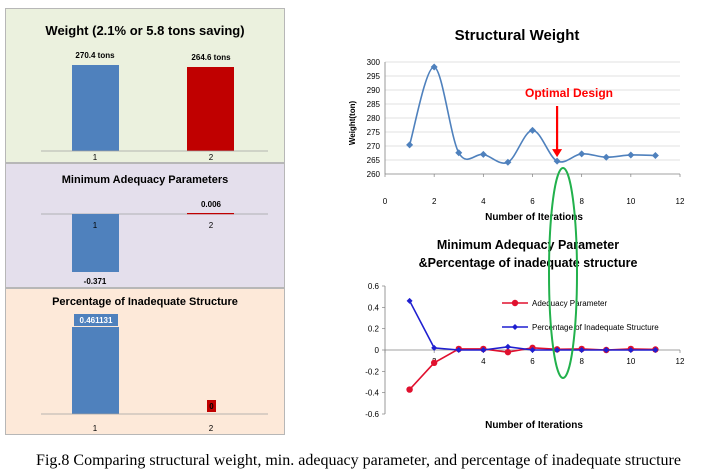 The width and height of the screenshot is (717, 476). What do you see at coordinates (483, 201) in the screenshot?
I see `weight-xtick-label: 4` at bounding box center [483, 201].